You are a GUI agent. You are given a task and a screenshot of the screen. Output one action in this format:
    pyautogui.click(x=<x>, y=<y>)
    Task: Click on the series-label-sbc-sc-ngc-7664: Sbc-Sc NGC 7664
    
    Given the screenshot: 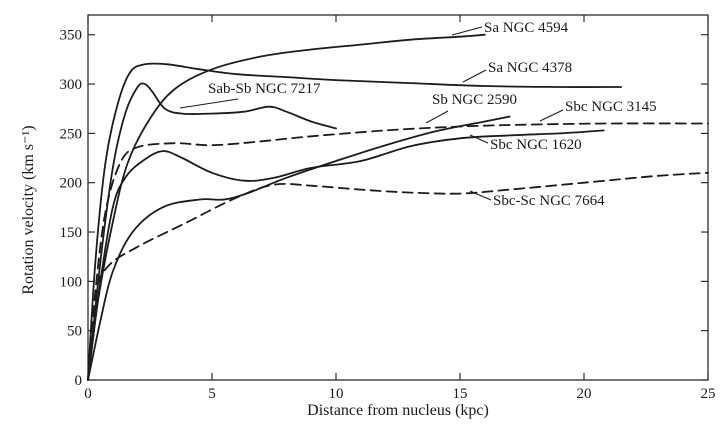 What is the action you would take?
    pyautogui.click(x=549, y=201)
    